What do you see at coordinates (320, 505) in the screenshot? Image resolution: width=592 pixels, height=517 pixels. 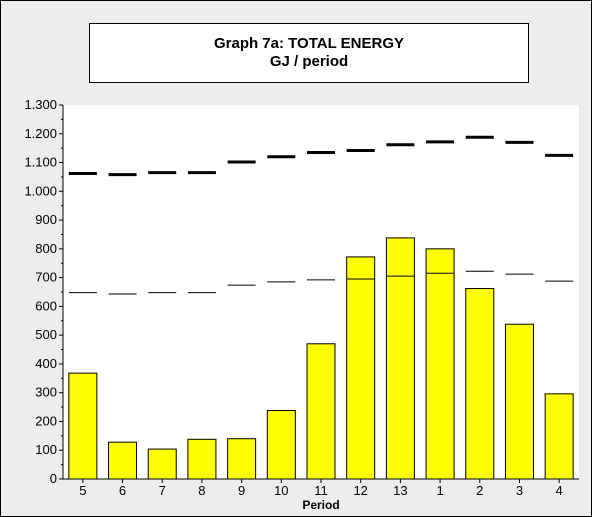 I see `x-axis-title: Period` at bounding box center [320, 505].